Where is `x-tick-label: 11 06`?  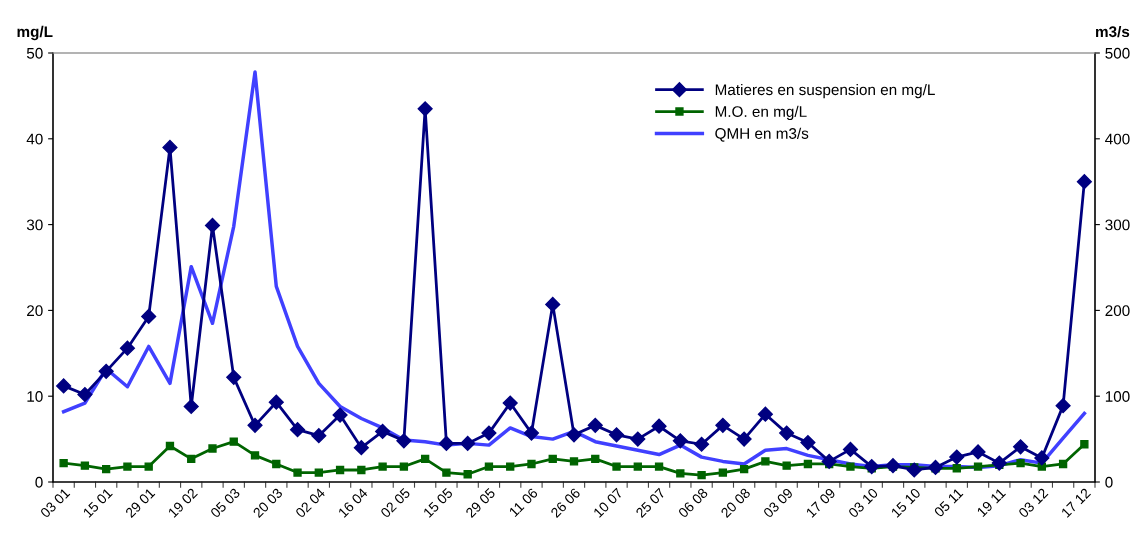 x-tick-label: 11 06 is located at coordinates (523, 502).